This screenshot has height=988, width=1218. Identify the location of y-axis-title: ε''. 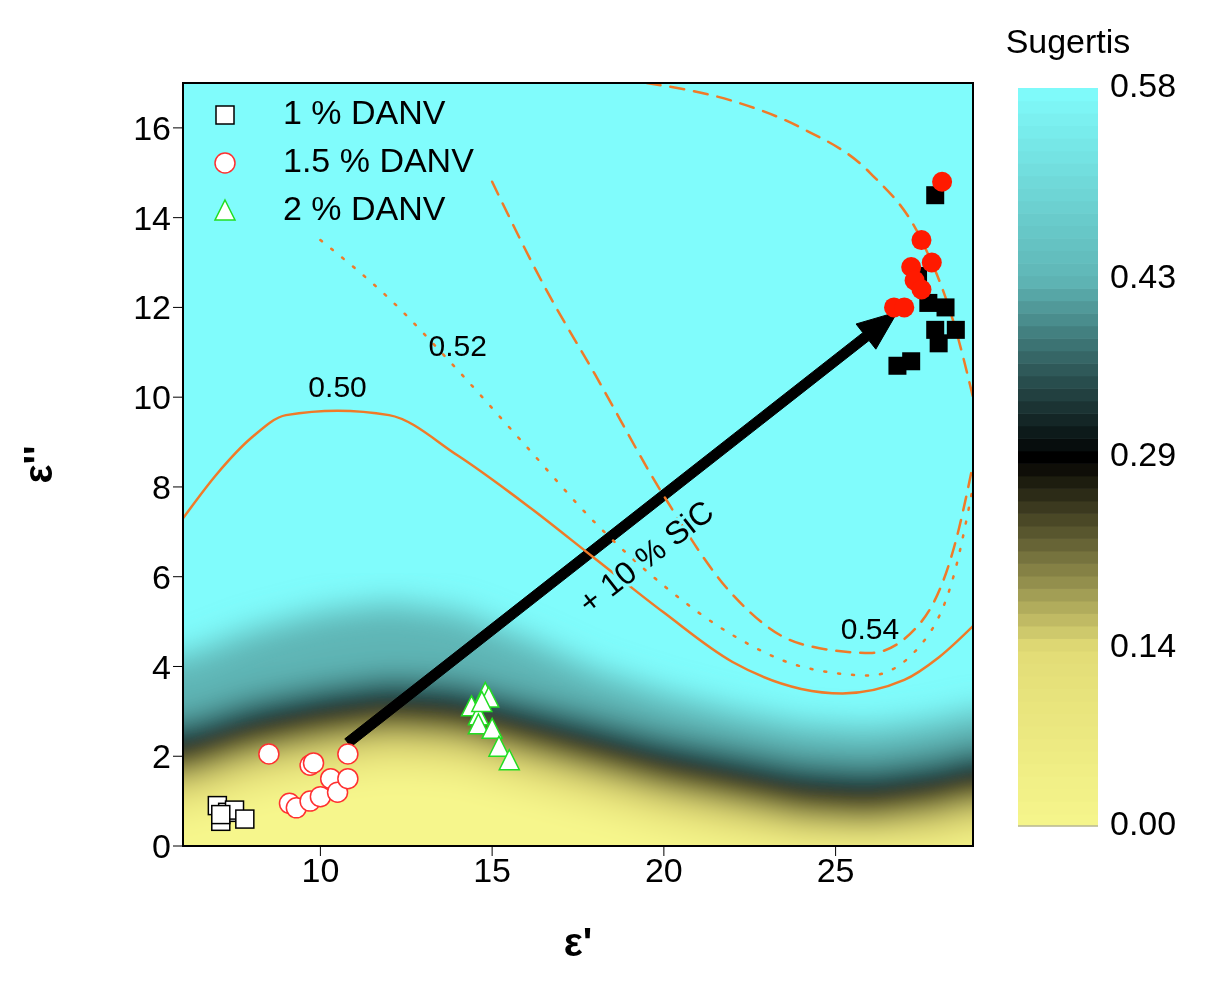
(38, 464).